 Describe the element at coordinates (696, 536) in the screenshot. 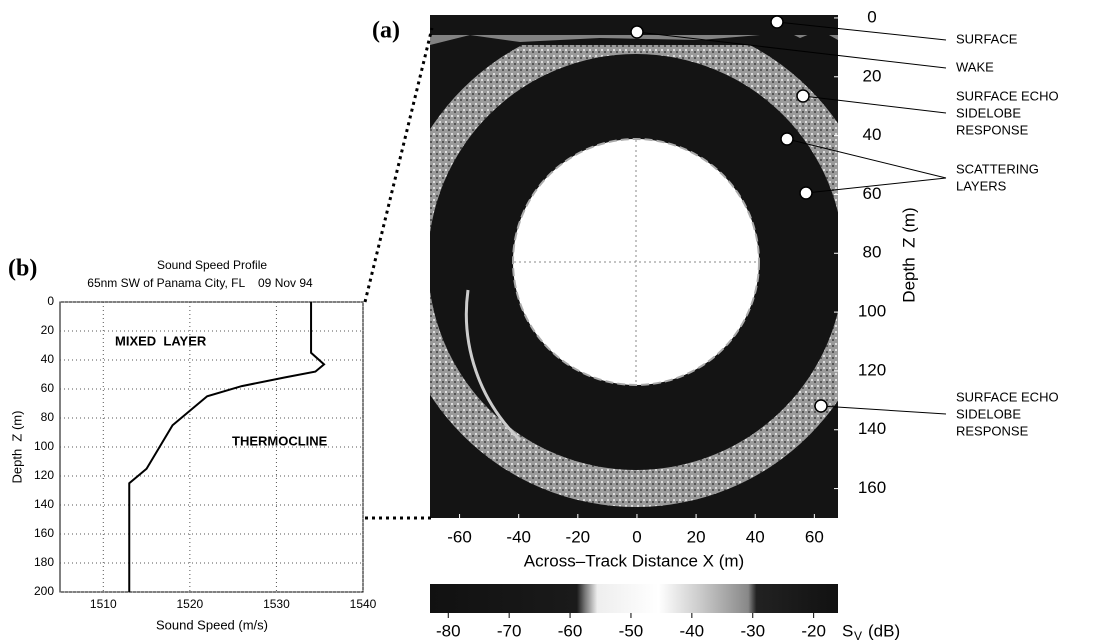

I see `x-tick-label: 20` at that location.